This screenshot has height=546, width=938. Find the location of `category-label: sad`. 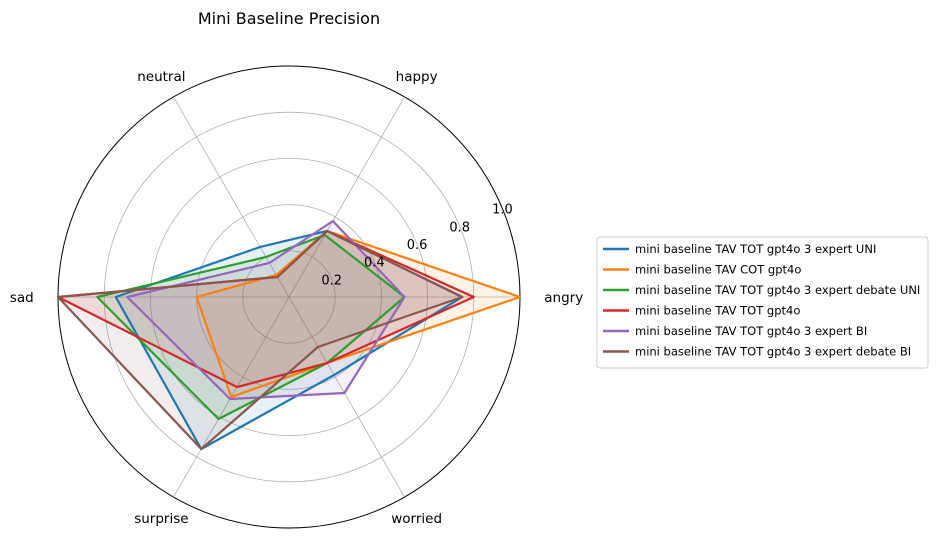

category-label: sad is located at coordinates (22, 298).